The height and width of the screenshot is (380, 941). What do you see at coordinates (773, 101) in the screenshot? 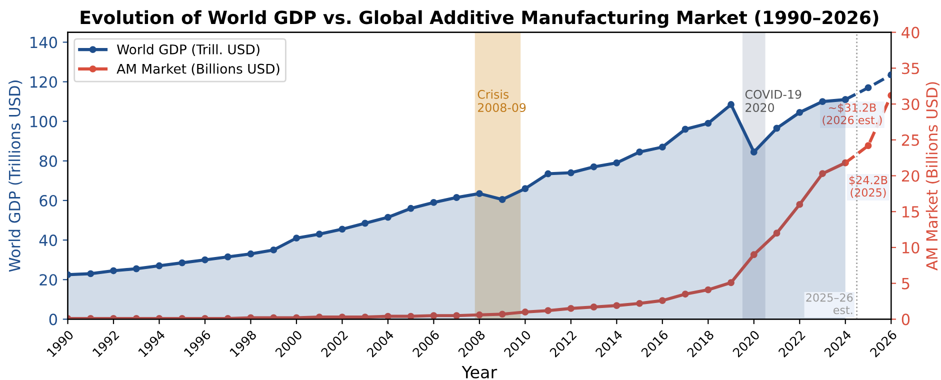
I see `band-label: COVID-19 2020` at bounding box center [773, 101].